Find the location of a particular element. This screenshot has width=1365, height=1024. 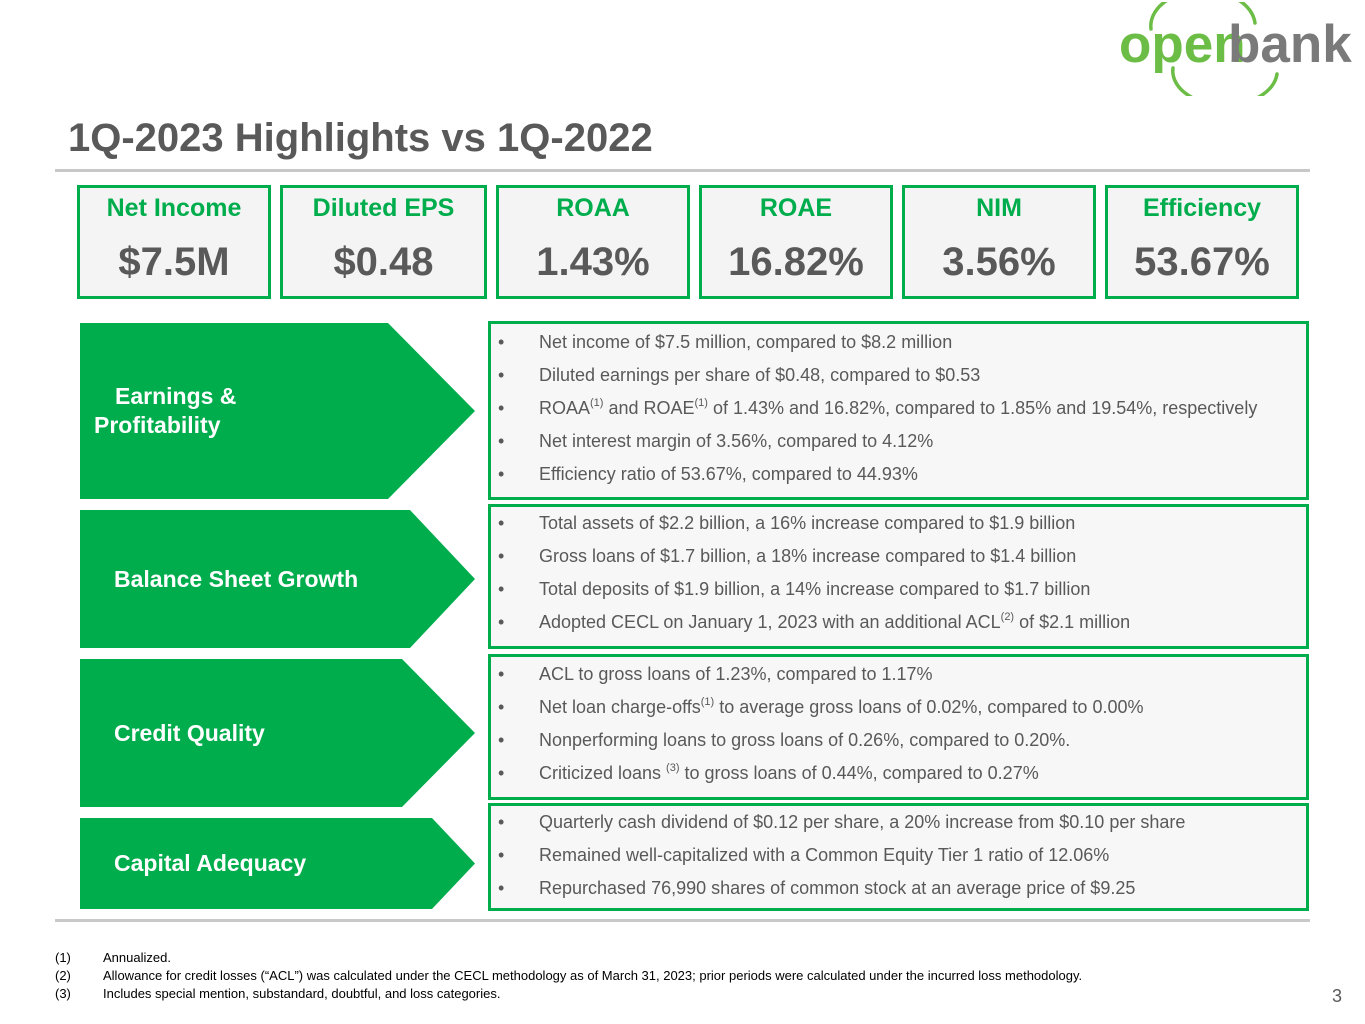

kpi-diluted-eps: Diluted EPS $0.48 is located at coordinates (383, 242).